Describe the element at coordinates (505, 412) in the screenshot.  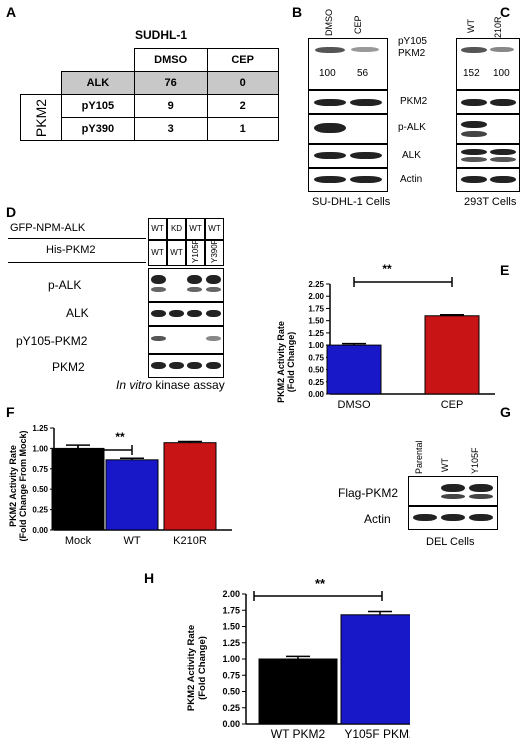
I see `panel-g-letter: G` at that location.